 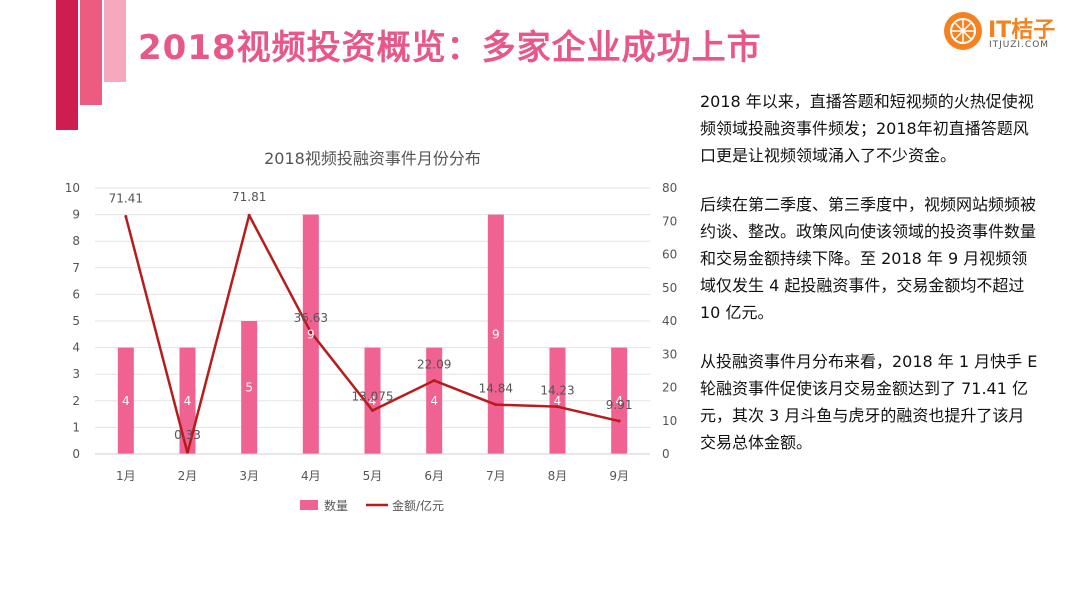 What do you see at coordinates (669, 188) in the screenshot?
I see `y-right-tick-label: 80` at bounding box center [669, 188].